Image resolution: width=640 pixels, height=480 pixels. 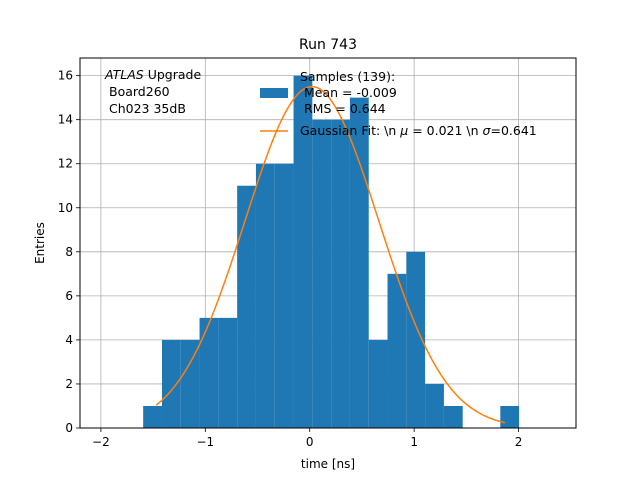 I want to click on y-tick-label-5: 10, so click(x=65, y=208).